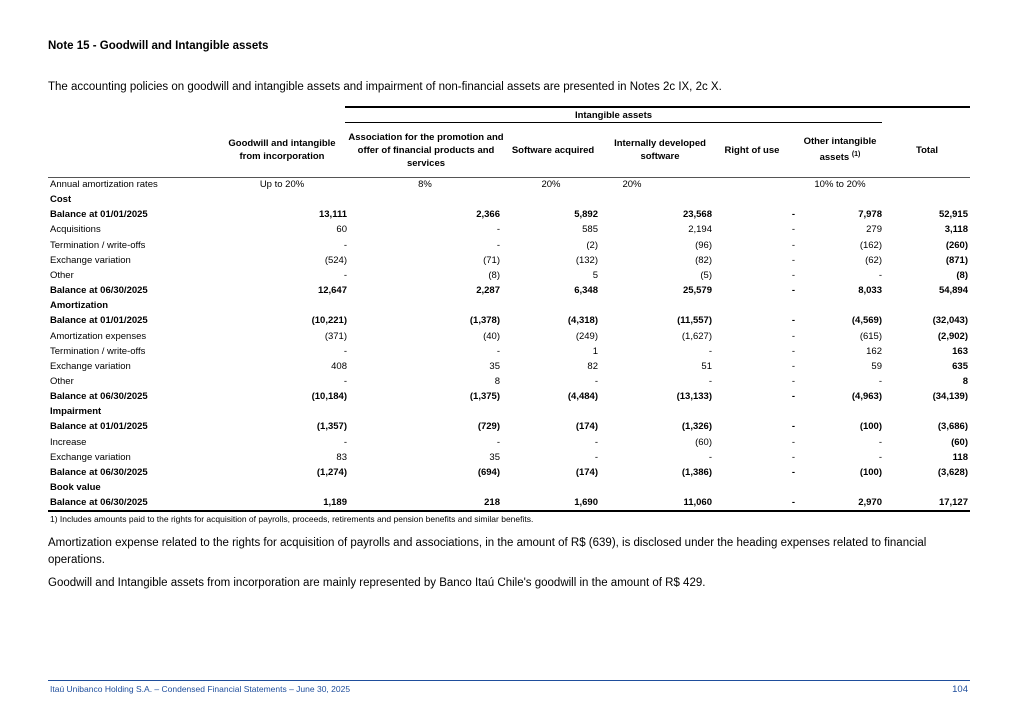 Image resolution: width=1020 pixels, height=721 pixels. What do you see at coordinates (425, 184) in the screenshot?
I see `rate: 8%` at bounding box center [425, 184].